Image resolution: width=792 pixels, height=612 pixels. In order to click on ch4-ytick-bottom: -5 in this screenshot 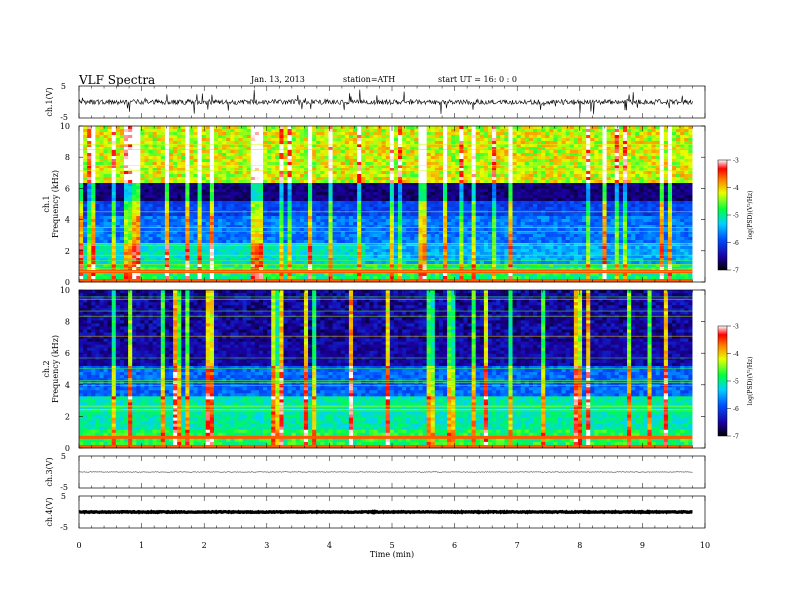, I will do `click(64, 527)`.